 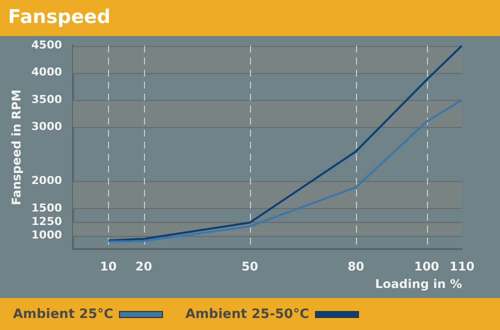 What do you see at coordinates (249, 267) in the screenshot?
I see `x-tick-label: 50` at bounding box center [249, 267].